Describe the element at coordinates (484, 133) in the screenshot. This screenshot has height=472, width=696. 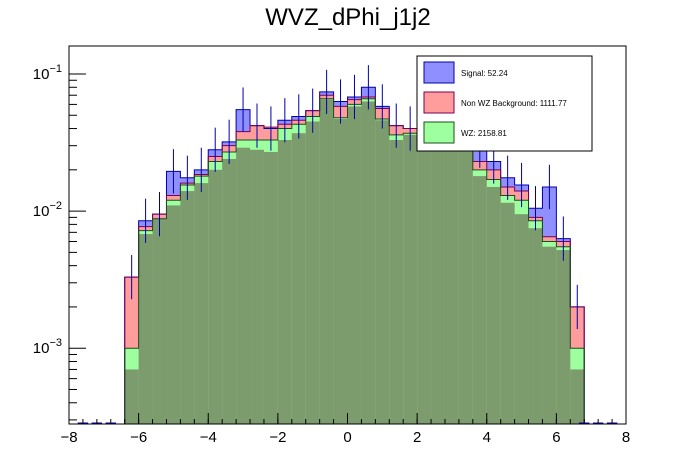
I see `legend-label: WZ: 2158.81` at that location.